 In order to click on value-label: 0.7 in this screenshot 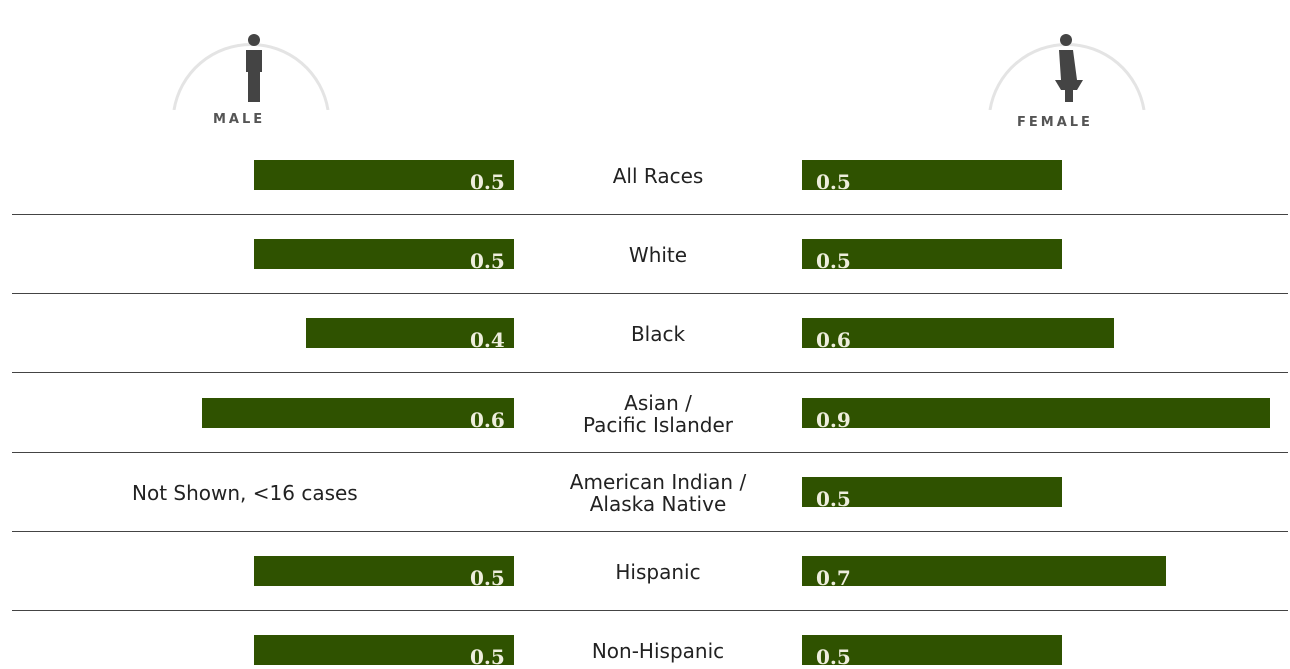, I will do `click(833, 578)`.